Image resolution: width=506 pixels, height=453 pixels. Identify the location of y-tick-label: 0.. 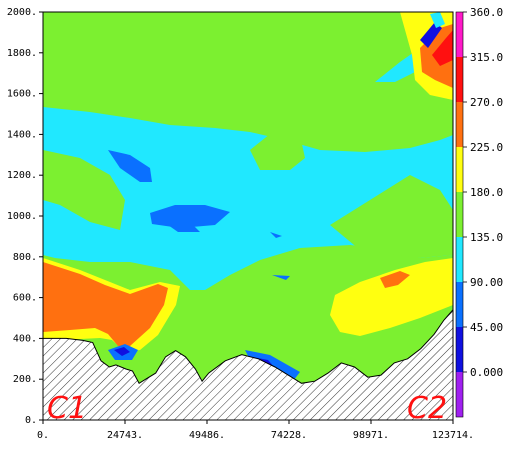
(31, 420).